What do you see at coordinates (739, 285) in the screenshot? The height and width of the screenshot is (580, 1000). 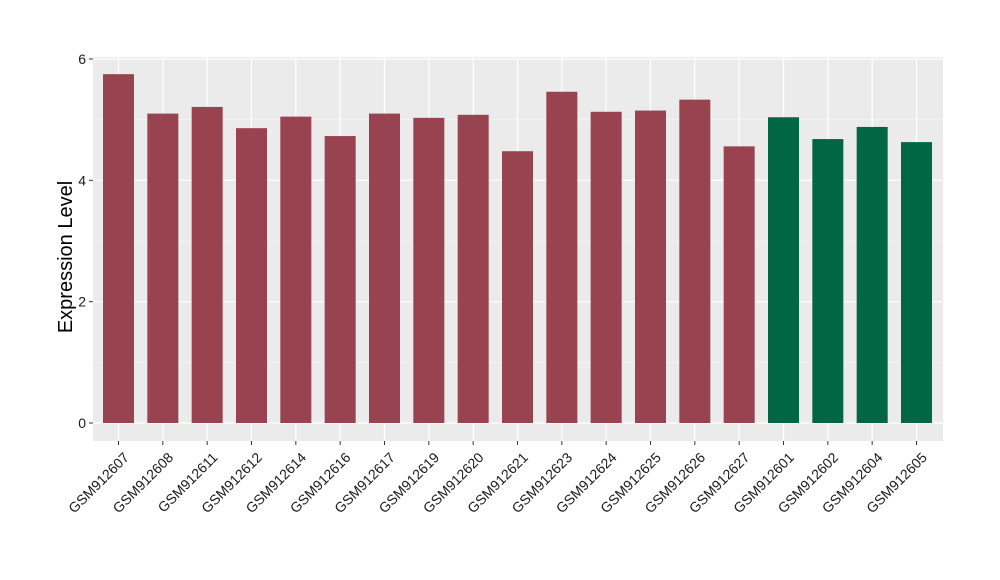 I see `bar-GSM912627` at bounding box center [739, 285].